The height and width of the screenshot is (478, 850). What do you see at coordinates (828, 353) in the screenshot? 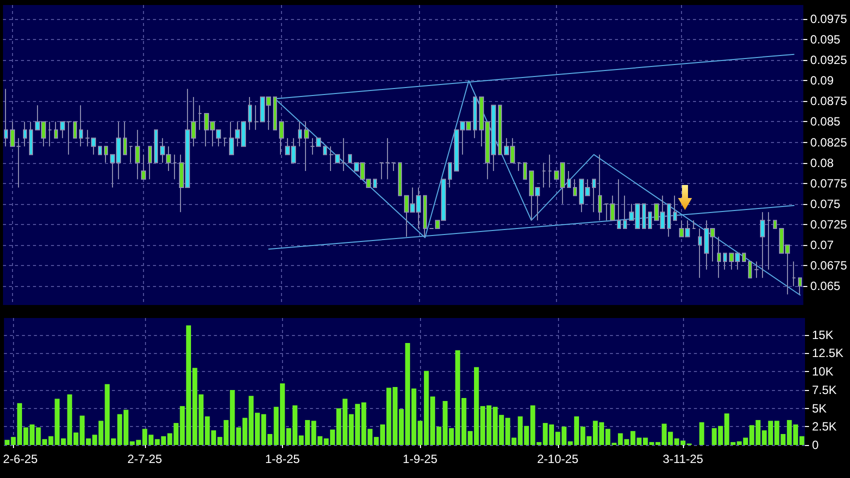
I see `y-tick-label: 12.5K` at bounding box center [828, 353].